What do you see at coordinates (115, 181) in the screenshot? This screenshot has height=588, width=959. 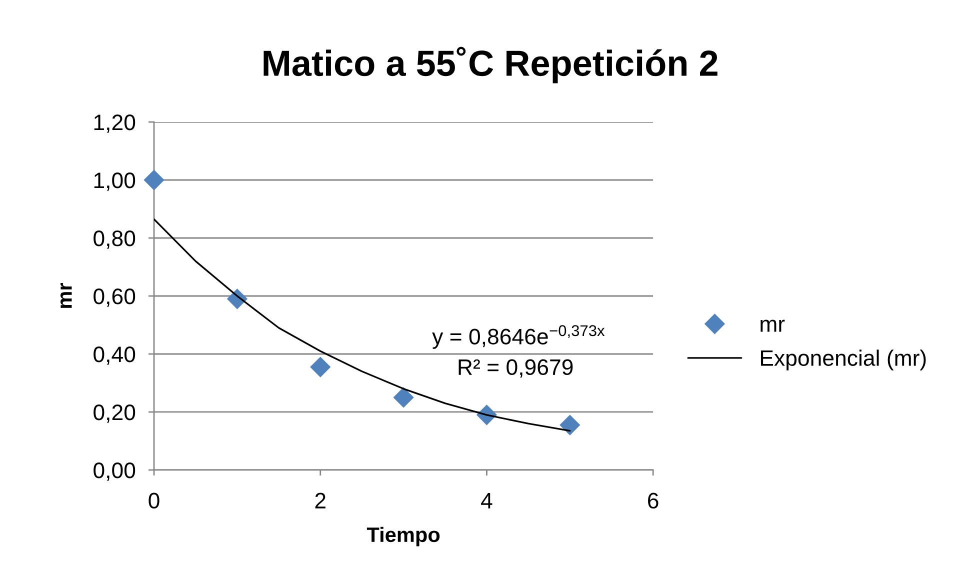 I see `y-tick-label: 1,00` at bounding box center [115, 181].